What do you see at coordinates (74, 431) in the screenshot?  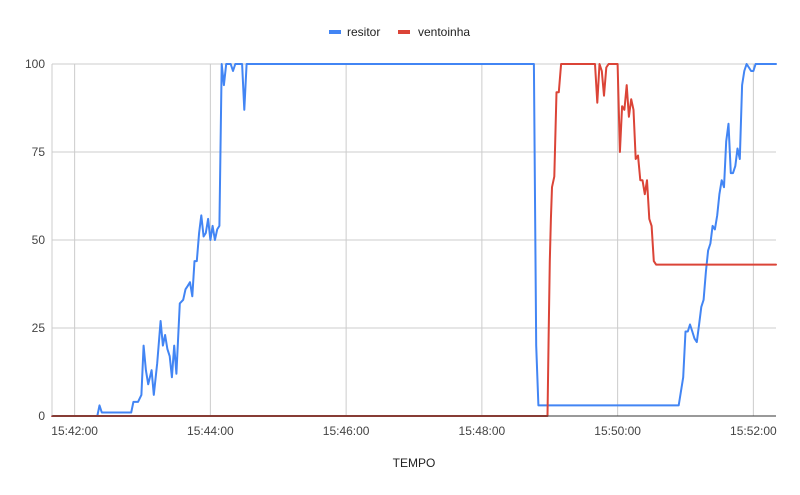 I see `x-tick-label: 15:42:00` at bounding box center [74, 431].